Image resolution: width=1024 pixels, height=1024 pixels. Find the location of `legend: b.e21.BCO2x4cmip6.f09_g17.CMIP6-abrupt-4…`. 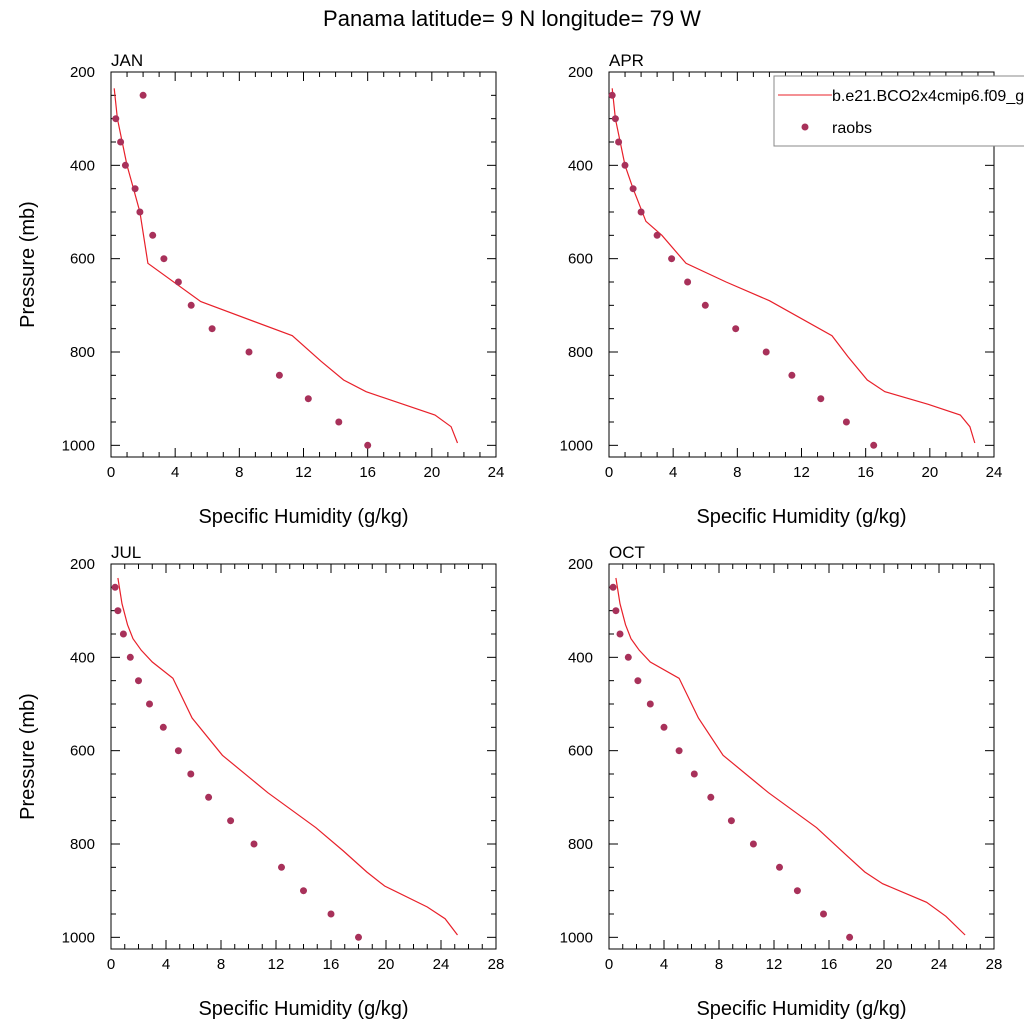

legend: b.e21.BCO2x4cmip6.f09_g17.CMIP6-abrupt-4… is located at coordinates (898, 111).